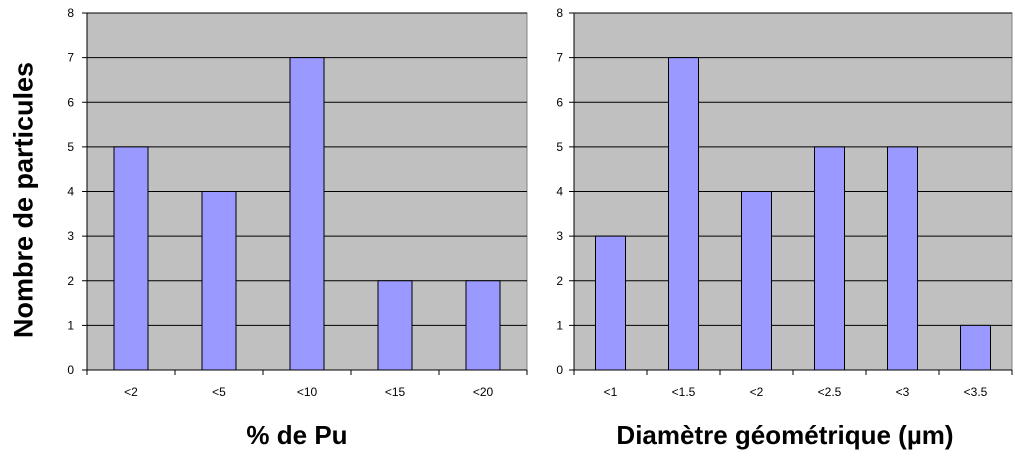 Image resolution: width=1015 pixels, height=457 pixels. Describe the element at coordinates (830, 392) in the screenshot. I see `x-tick-label: <2.5` at that location.